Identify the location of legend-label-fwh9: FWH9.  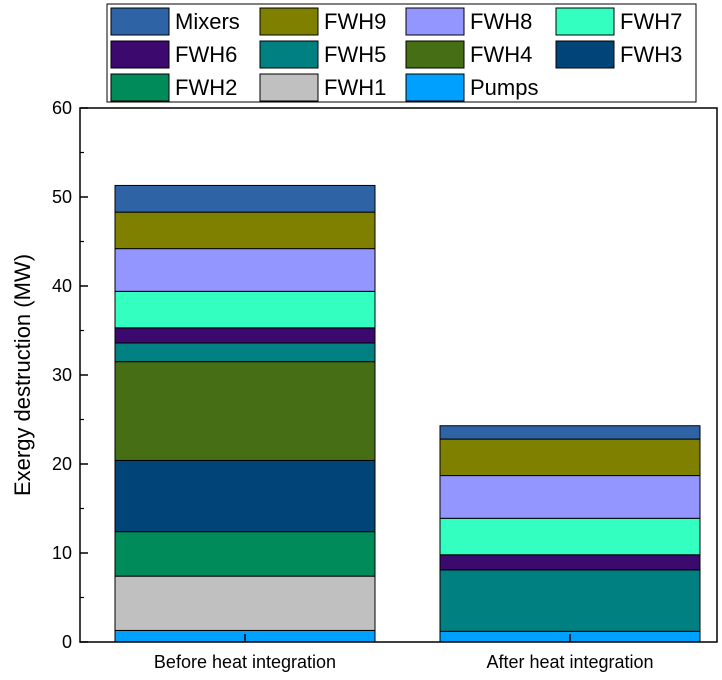
(355, 21).